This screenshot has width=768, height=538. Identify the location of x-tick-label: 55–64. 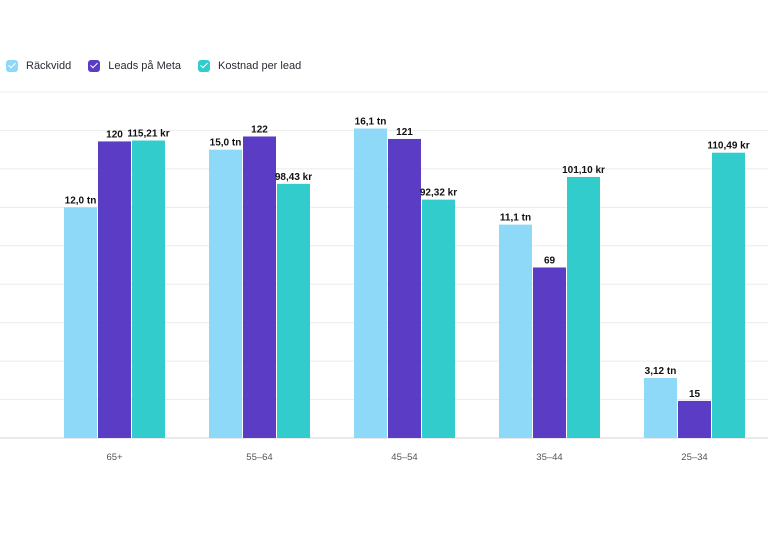
(259, 457).